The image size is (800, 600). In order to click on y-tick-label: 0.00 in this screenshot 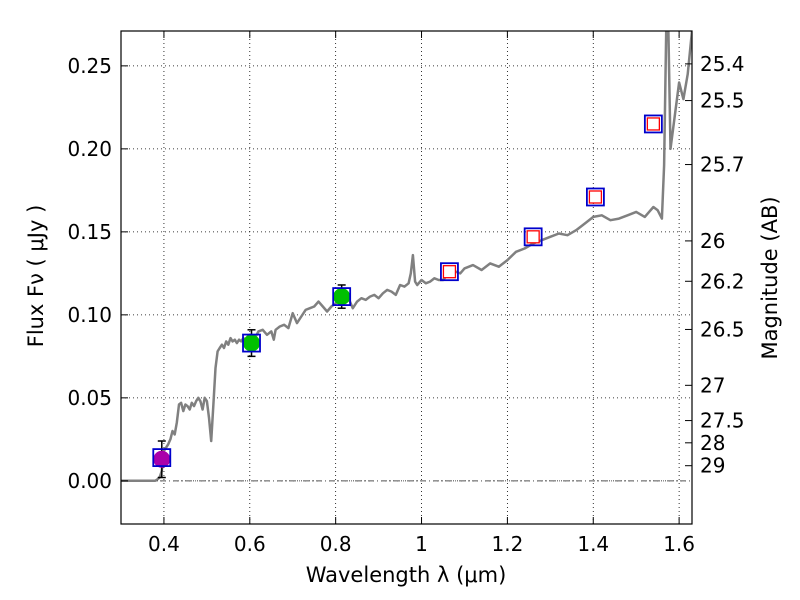, I will do `click(89, 481)`.